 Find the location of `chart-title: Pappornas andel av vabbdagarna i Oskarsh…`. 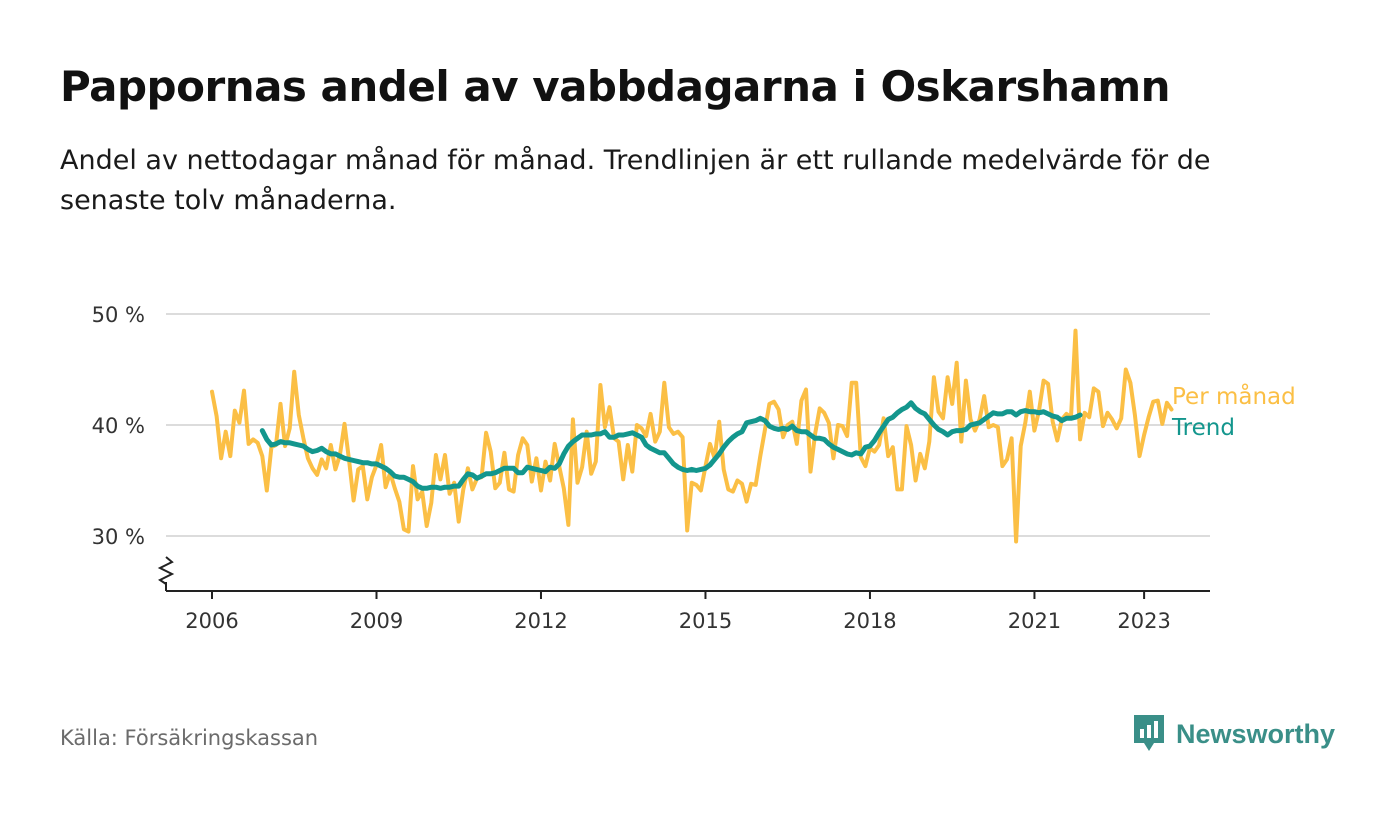

chart-title: Pappornas andel av vabbdagarna i Oskarsh… is located at coordinates (615, 86).